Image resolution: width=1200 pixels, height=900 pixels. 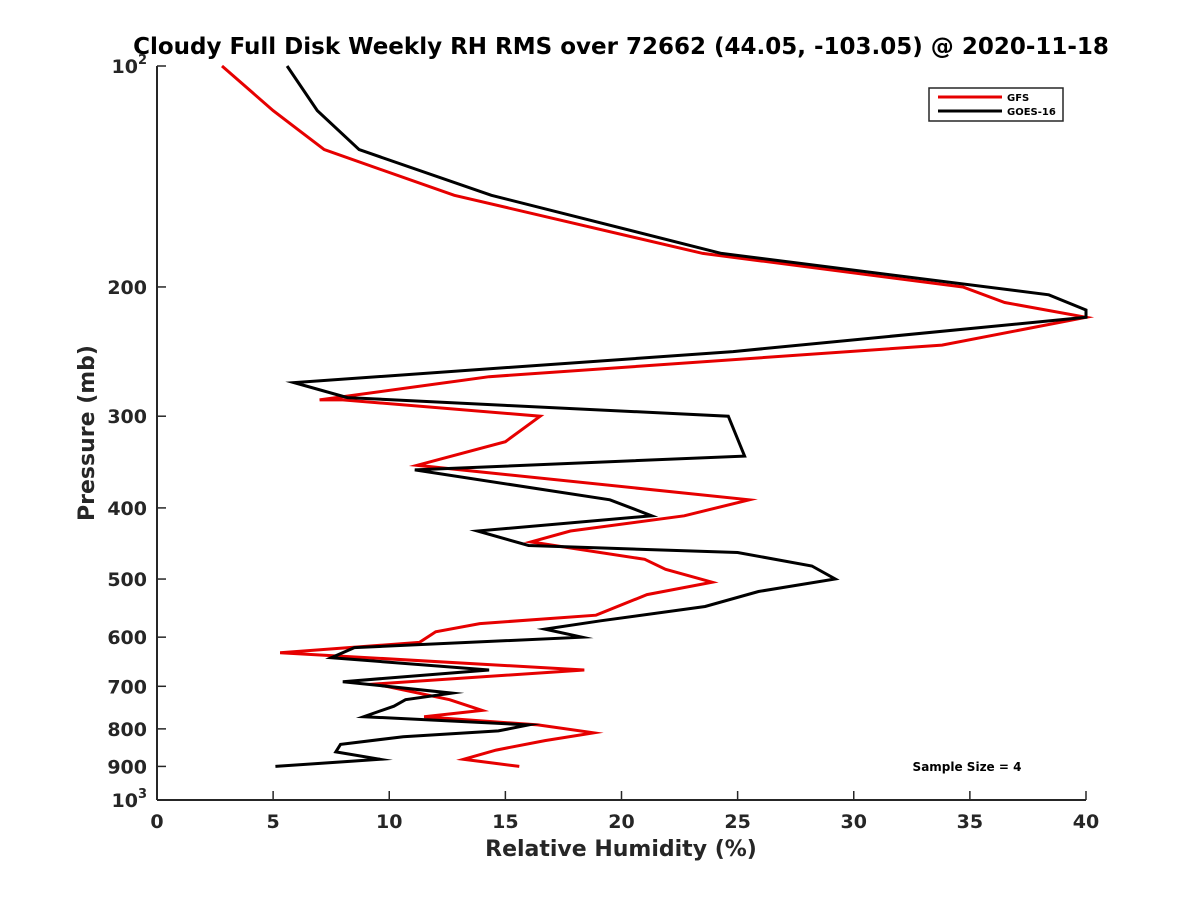 What do you see at coordinates (970, 822) in the screenshot?
I see `x-tick-label: 35` at bounding box center [970, 822].